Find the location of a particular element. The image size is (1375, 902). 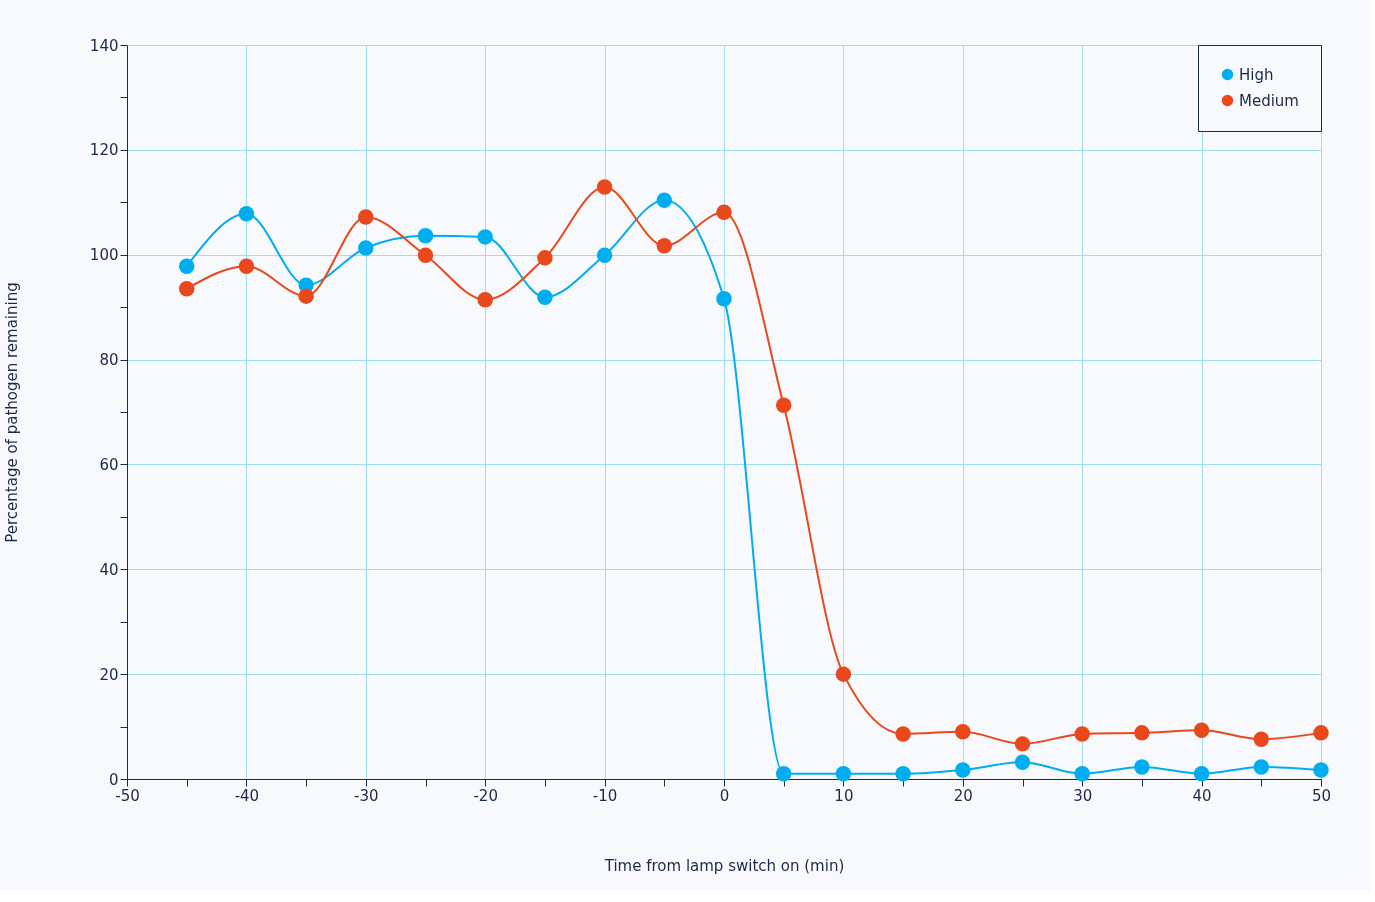

y-tick-label: 0 is located at coordinates (113, 779).